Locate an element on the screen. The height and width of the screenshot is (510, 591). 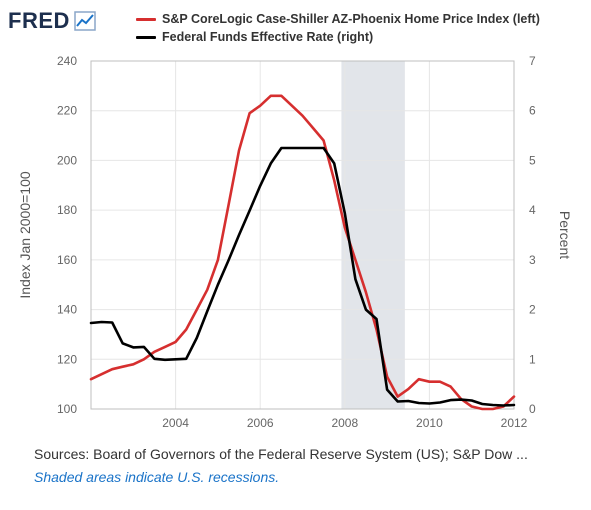
y-left-tick-label: 120 is located at coordinates (67, 359).